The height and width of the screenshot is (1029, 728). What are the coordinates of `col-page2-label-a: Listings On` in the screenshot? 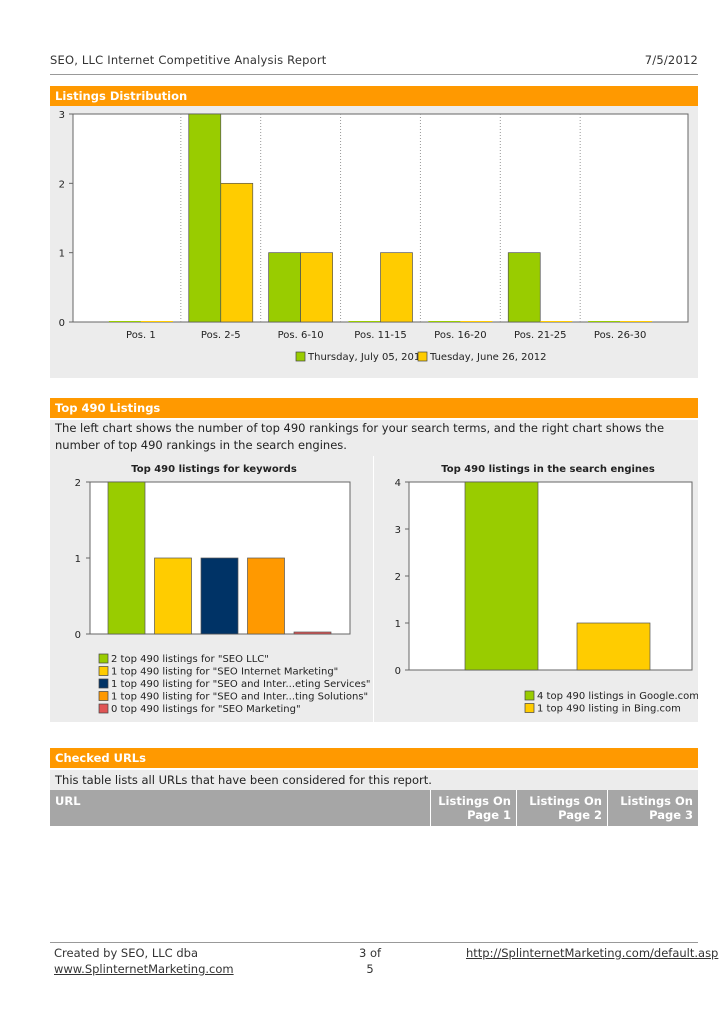 It's located at (565, 801).